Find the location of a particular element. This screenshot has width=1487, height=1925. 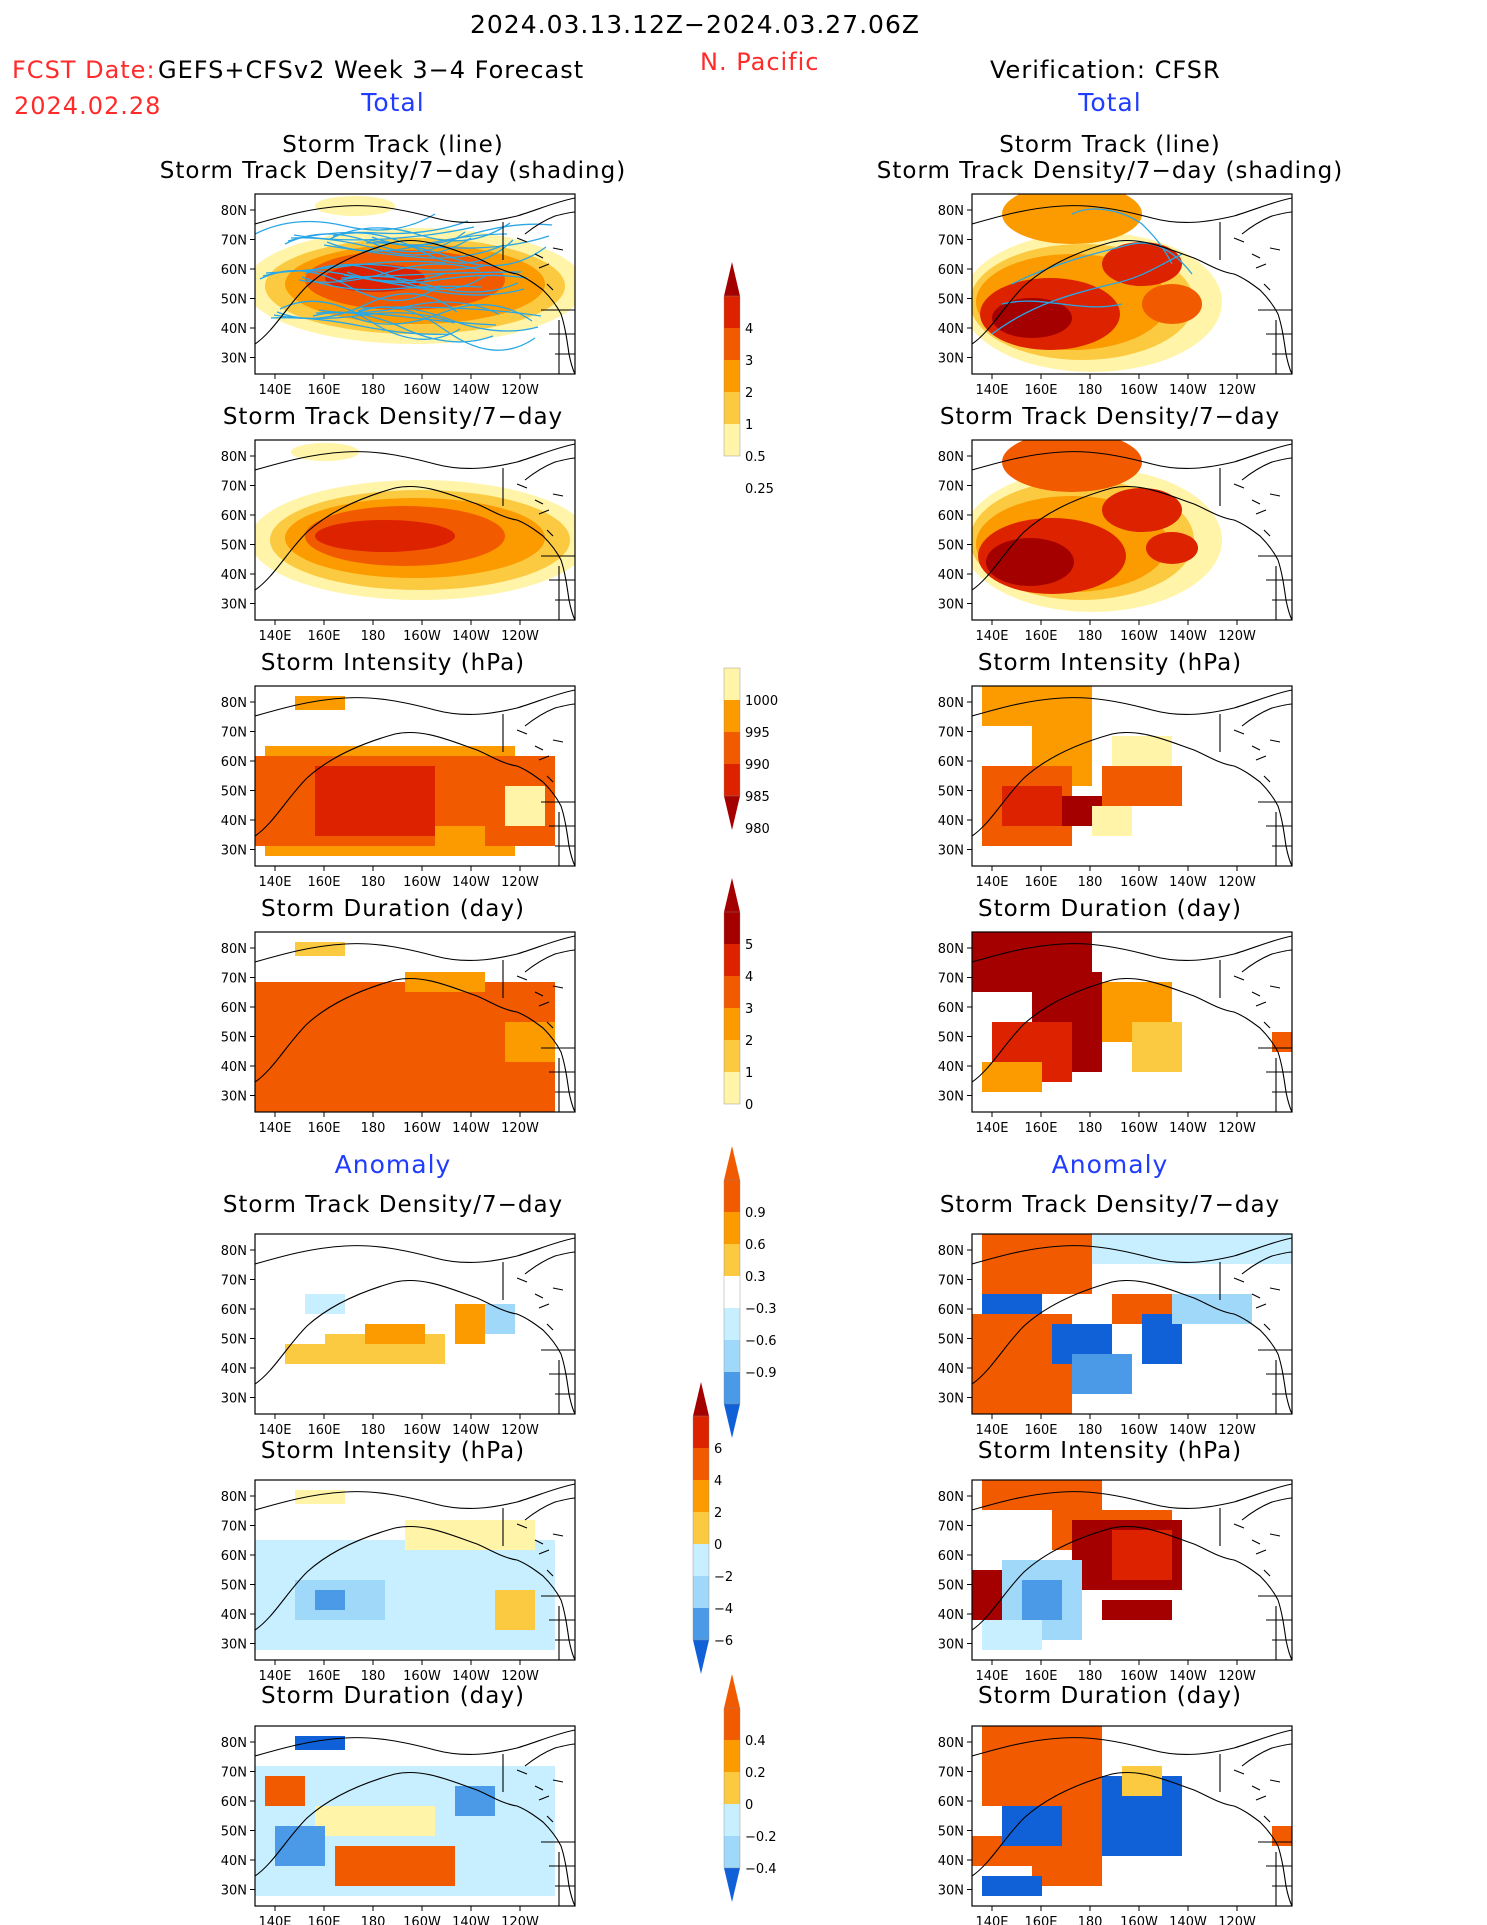

colorbar-label: 0.3 is located at coordinates (755, 1277).